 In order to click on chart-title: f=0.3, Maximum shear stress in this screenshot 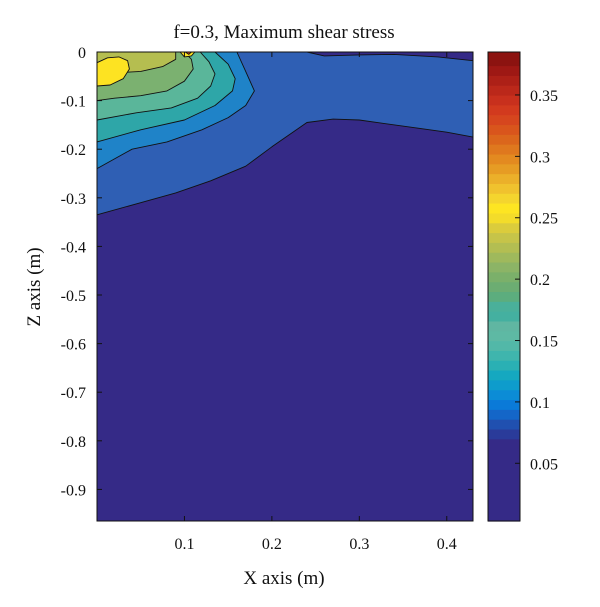, I will do `click(283, 32)`.